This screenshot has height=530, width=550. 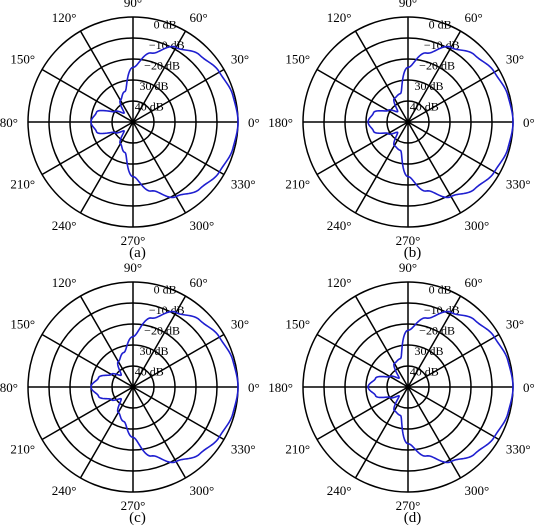 What do you see at coordinates (408, 5) in the screenshot?
I see `angle-tick-label-90-b: 90°` at bounding box center [408, 5].